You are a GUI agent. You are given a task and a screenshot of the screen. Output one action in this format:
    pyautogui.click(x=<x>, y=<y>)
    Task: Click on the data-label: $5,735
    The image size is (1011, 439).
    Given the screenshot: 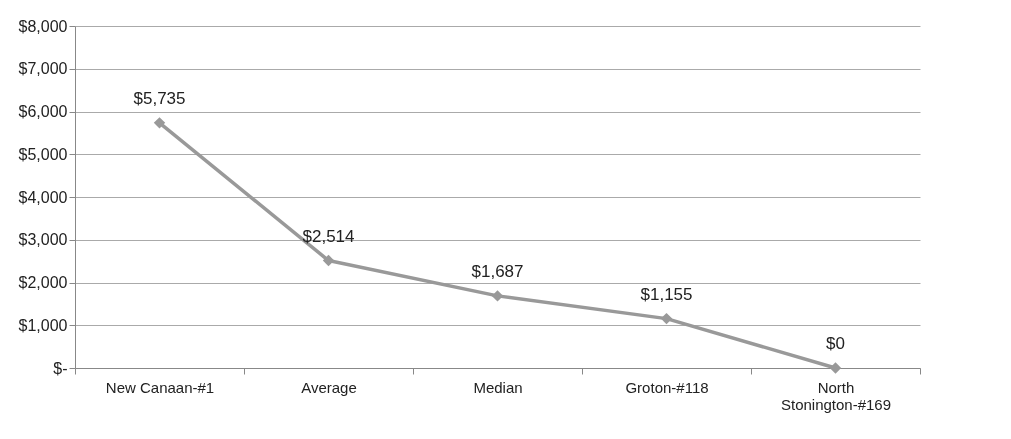 What is the action you would take?
    pyautogui.click(x=159, y=98)
    